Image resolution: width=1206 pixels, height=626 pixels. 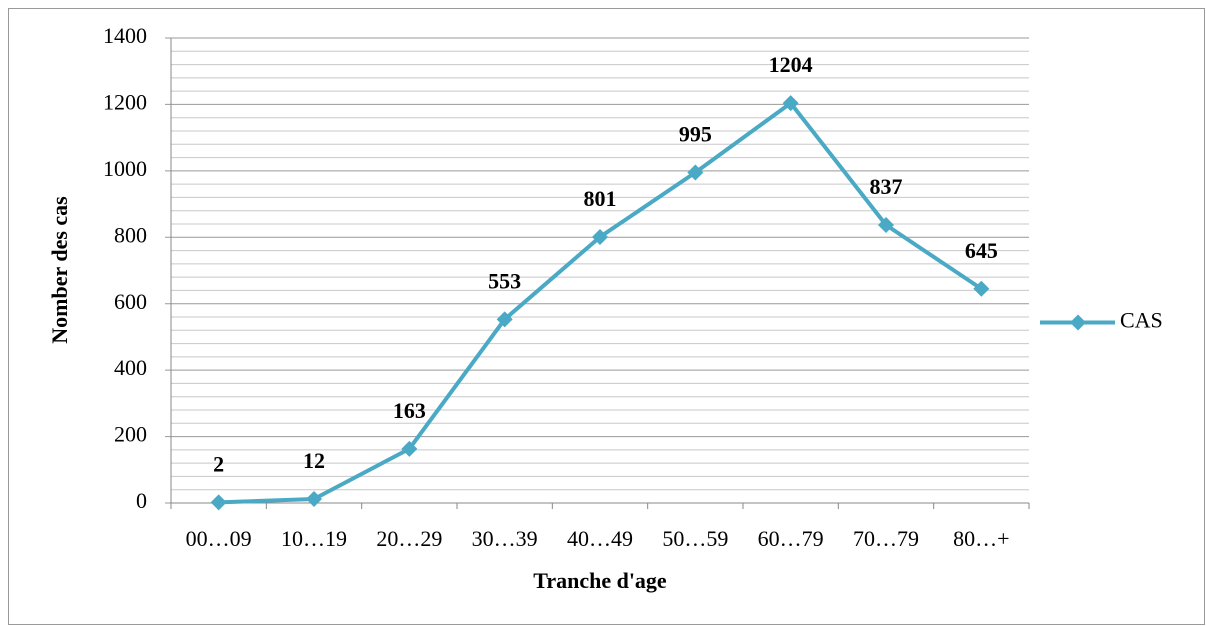 I want to click on x-tick-label: 30…39, so click(x=505, y=538).